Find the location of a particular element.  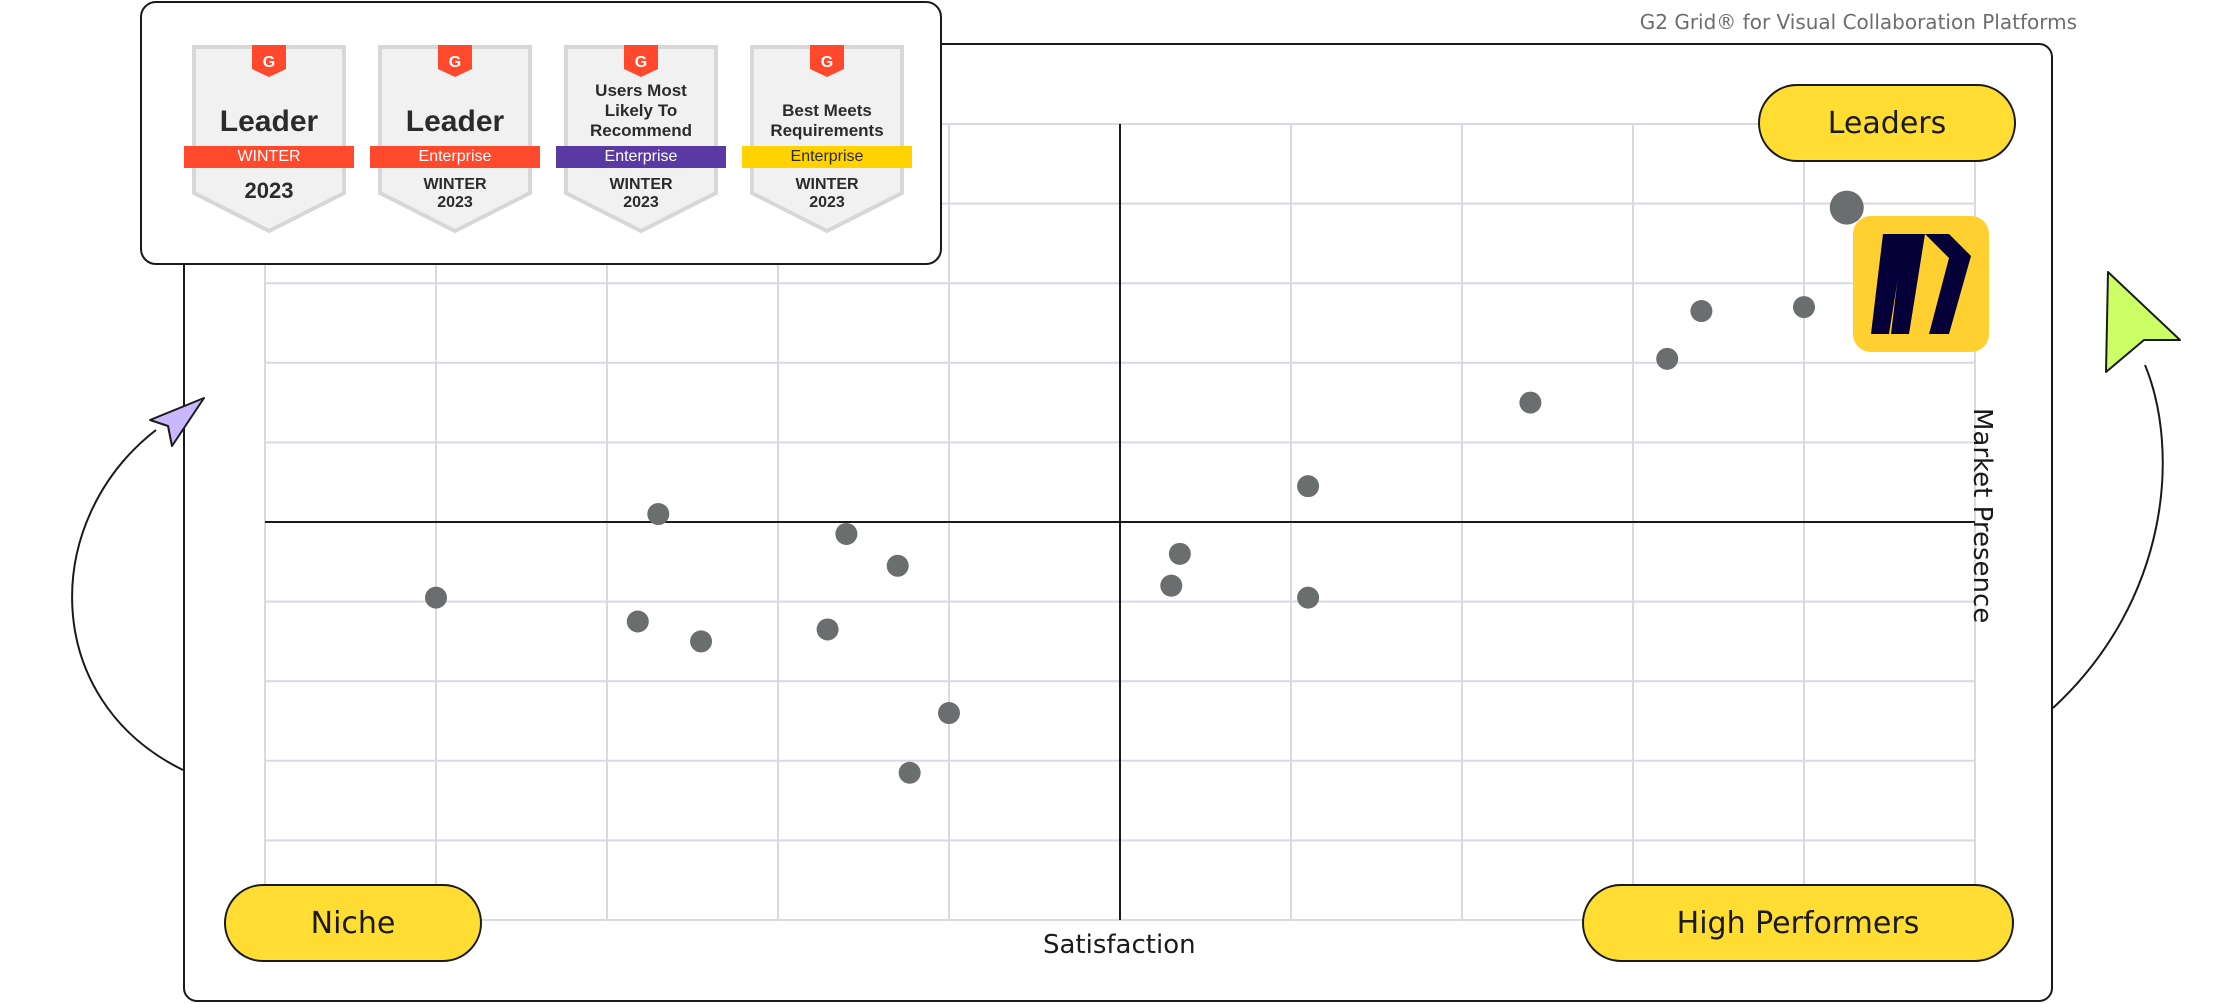

badge-season: 2023 is located at coordinates (269, 190).